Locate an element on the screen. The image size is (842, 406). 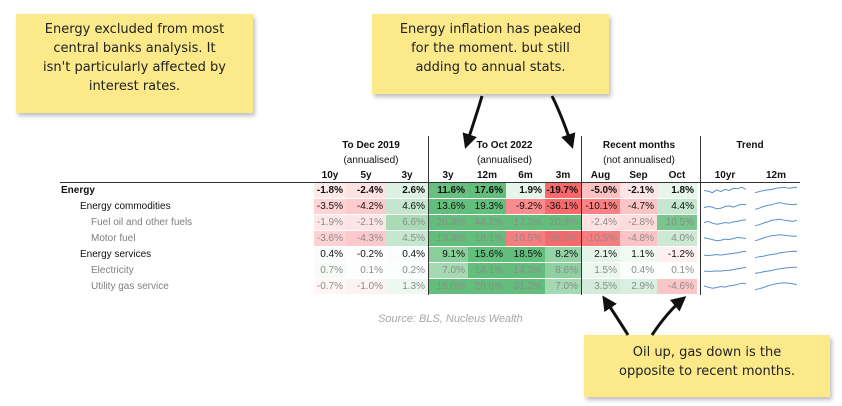
value-cell: -3.5% is located at coordinates (330, 206).